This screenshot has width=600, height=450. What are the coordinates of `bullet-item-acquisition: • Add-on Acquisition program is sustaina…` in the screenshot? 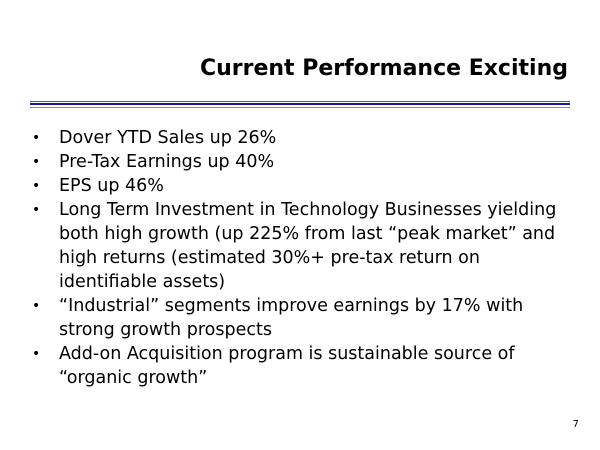 It's located at (302, 366).